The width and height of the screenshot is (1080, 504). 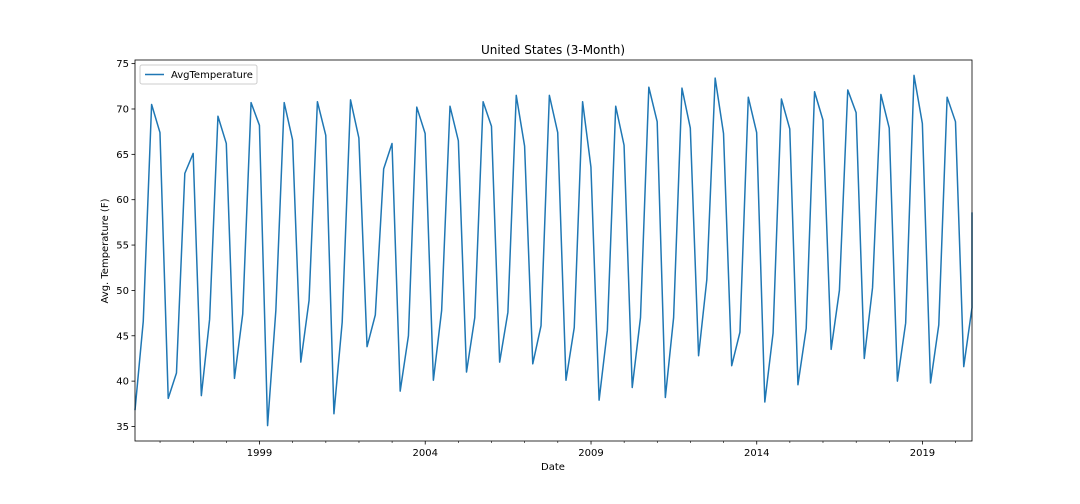 I want to click on y-tick-label: 40, so click(x=122, y=382).